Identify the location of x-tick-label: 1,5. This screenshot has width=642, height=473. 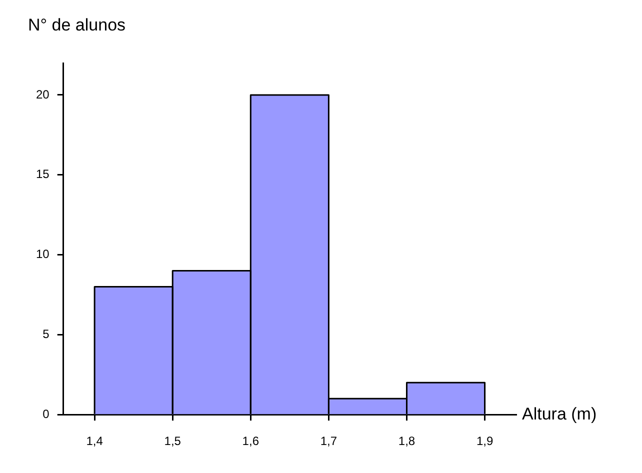
(173, 441).